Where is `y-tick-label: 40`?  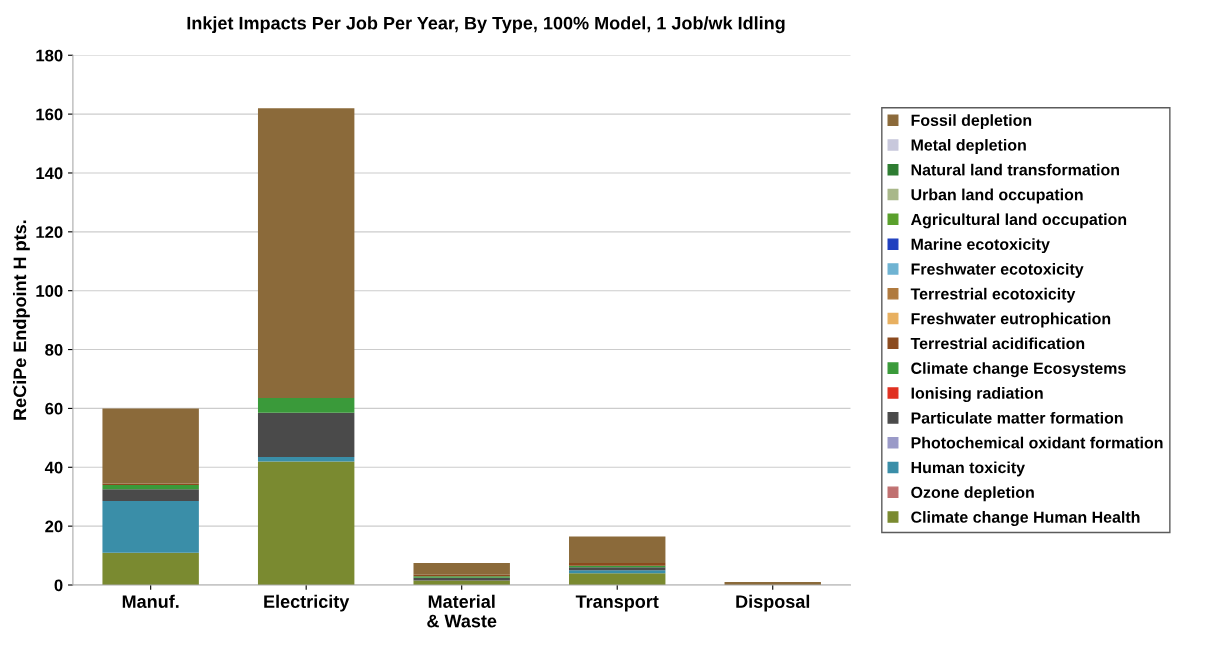
y-tick-label: 40 is located at coordinates (53, 467).